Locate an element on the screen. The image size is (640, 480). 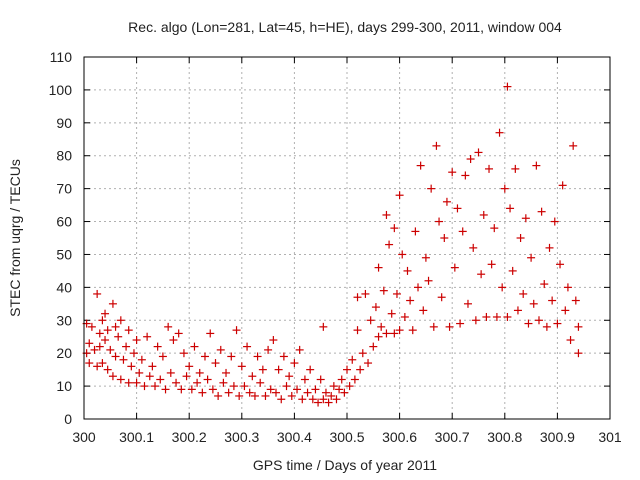
y-tick-label: 110 is located at coordinates (61, 57).